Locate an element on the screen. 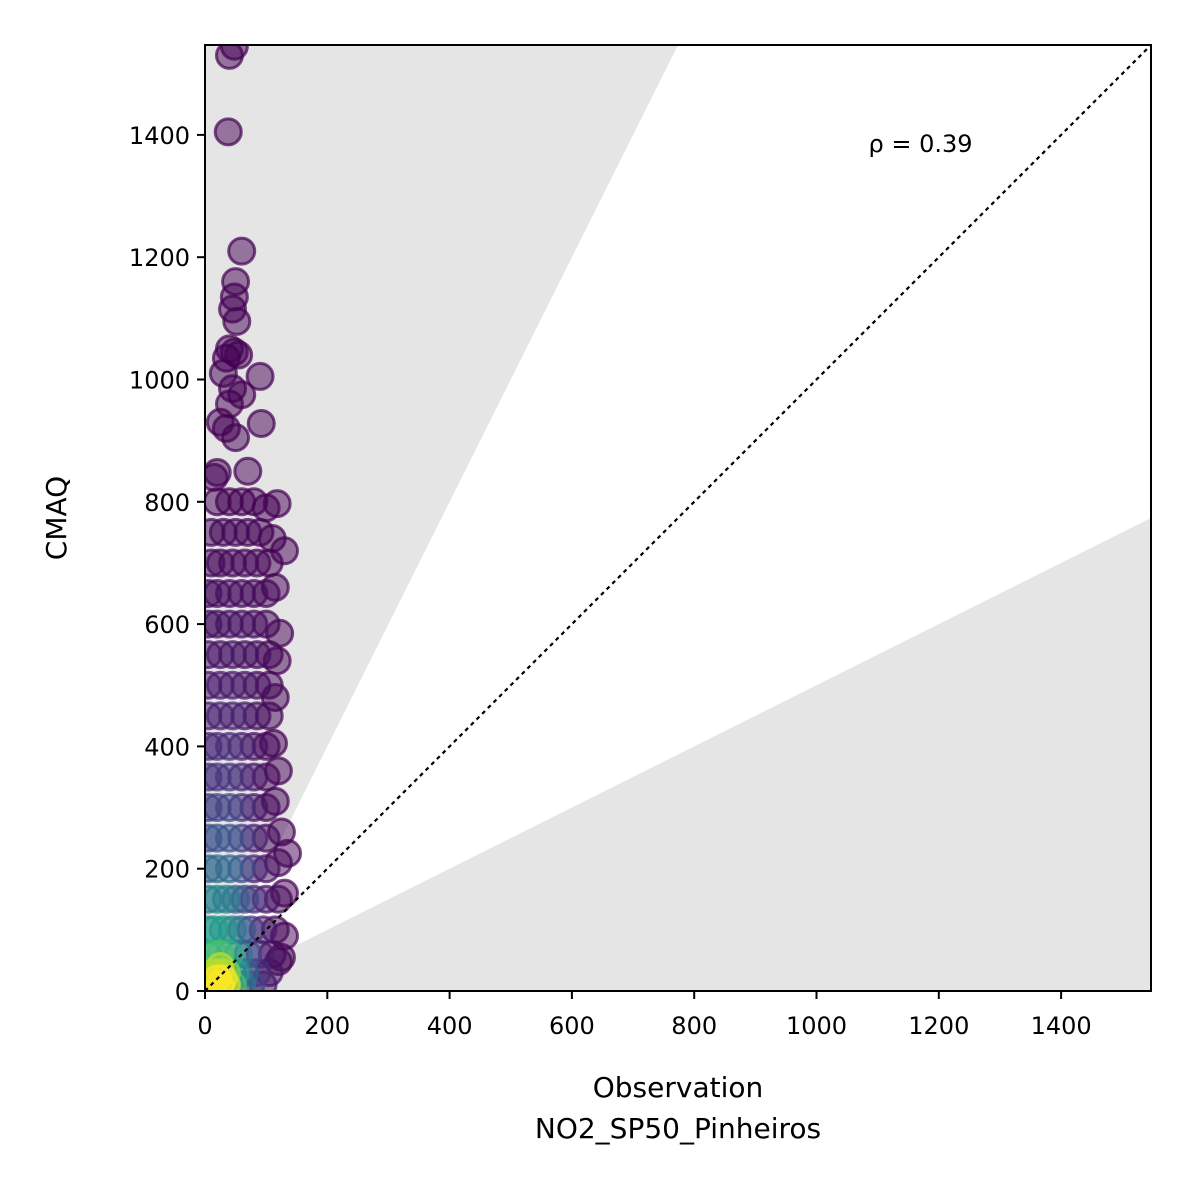 The height and width of the screenshot is (1204, 1200). x-tick-label: 1200 is located at coordinates (938, 1026).